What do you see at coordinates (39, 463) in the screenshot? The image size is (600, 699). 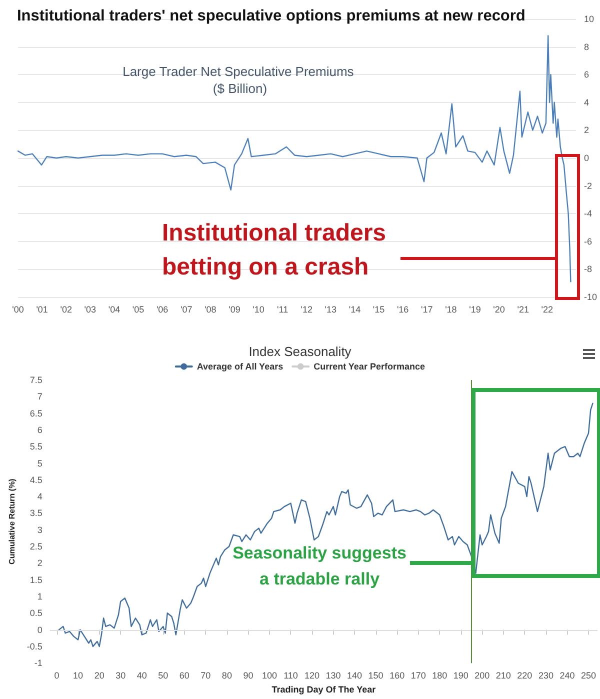 I see `y-tick-label: 5` at bounding box center [39, 463].